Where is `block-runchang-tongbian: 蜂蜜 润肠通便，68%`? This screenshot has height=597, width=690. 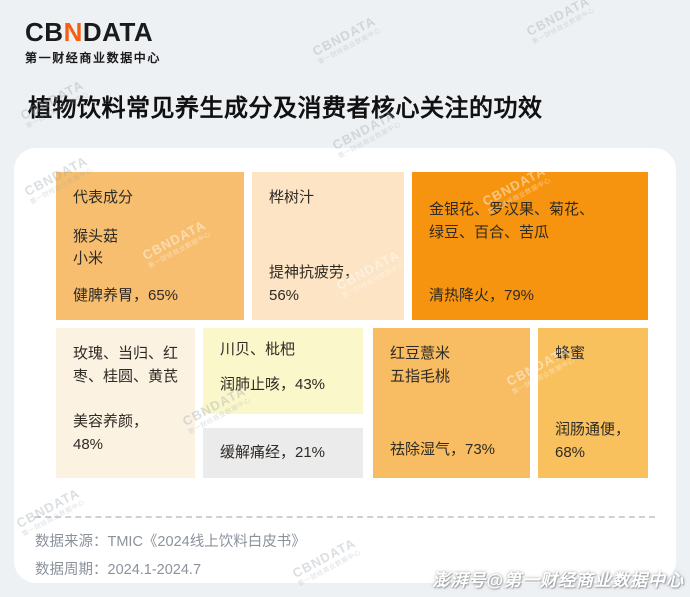 block-runchang-tongbian: 蜂蜜 润肠通便，68% is located at coordinates (593, 403).